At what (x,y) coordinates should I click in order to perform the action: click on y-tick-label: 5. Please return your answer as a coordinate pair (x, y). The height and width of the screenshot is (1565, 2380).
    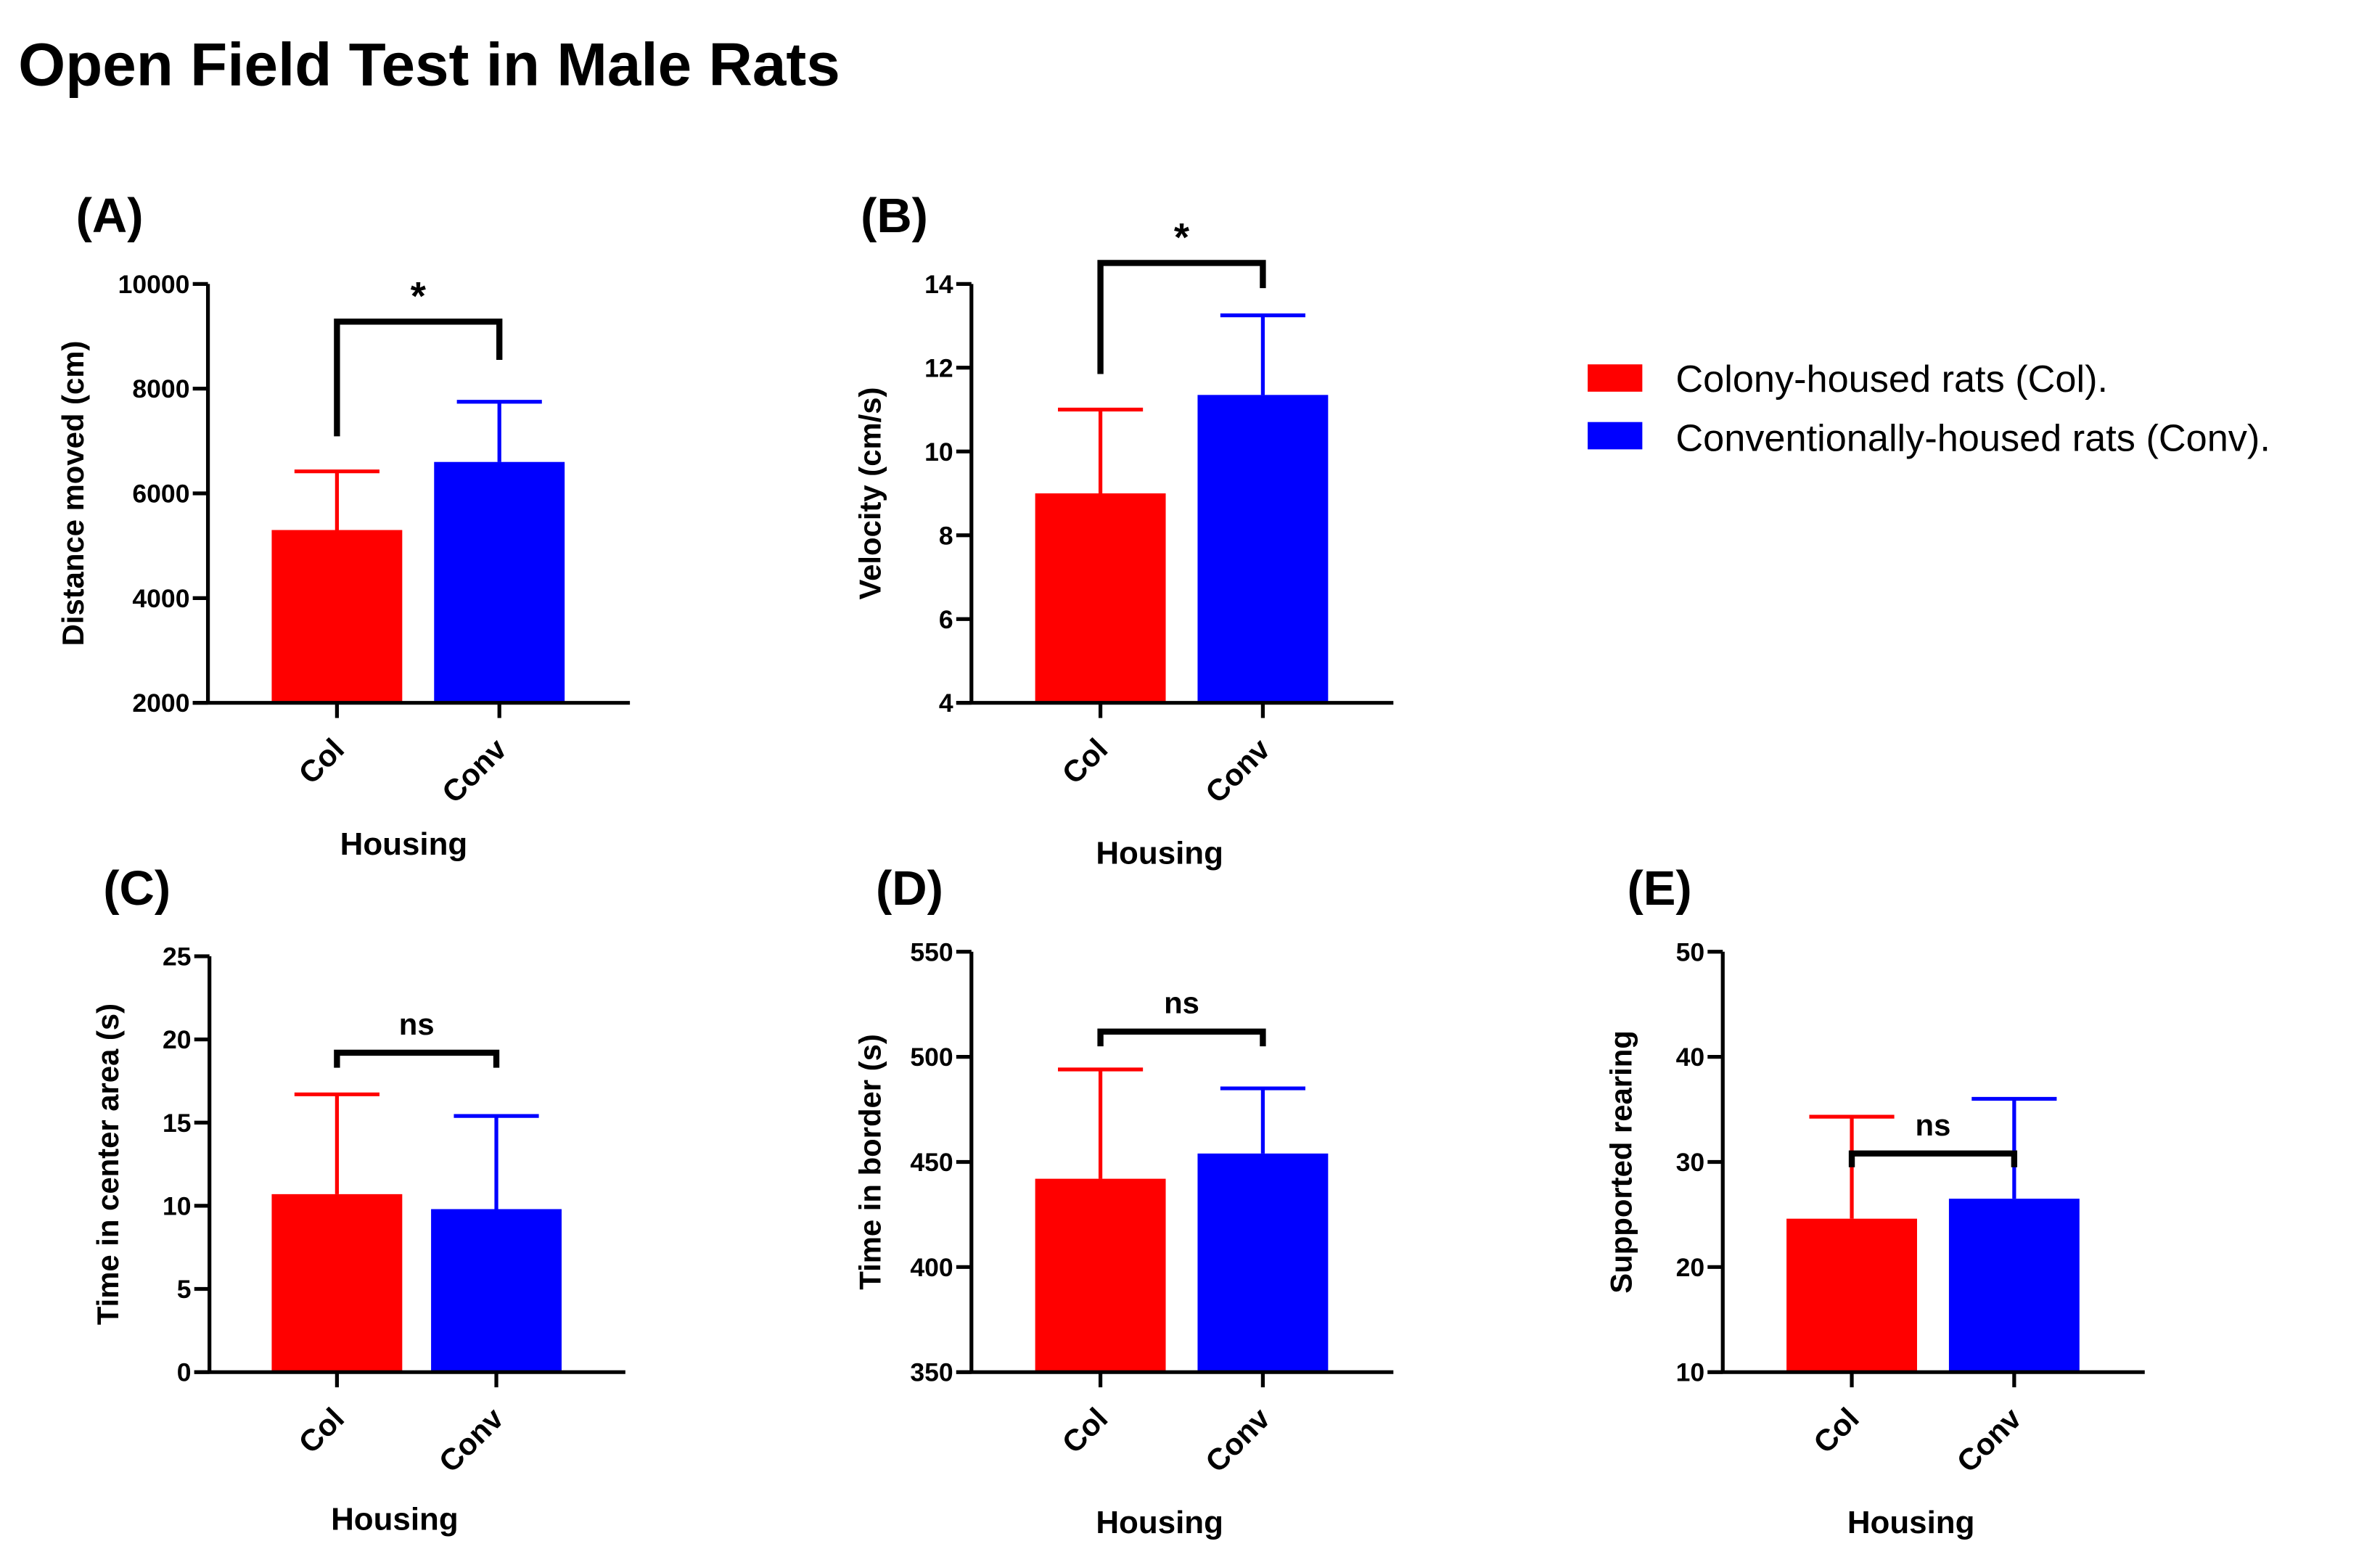
    Looking at the image, I should click on (184, 1289).